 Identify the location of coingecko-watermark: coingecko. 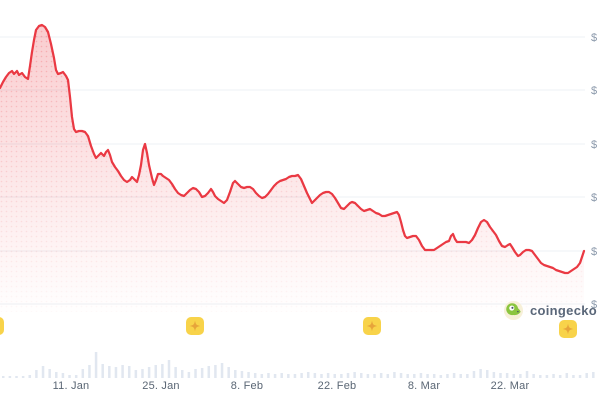
(550, 310).